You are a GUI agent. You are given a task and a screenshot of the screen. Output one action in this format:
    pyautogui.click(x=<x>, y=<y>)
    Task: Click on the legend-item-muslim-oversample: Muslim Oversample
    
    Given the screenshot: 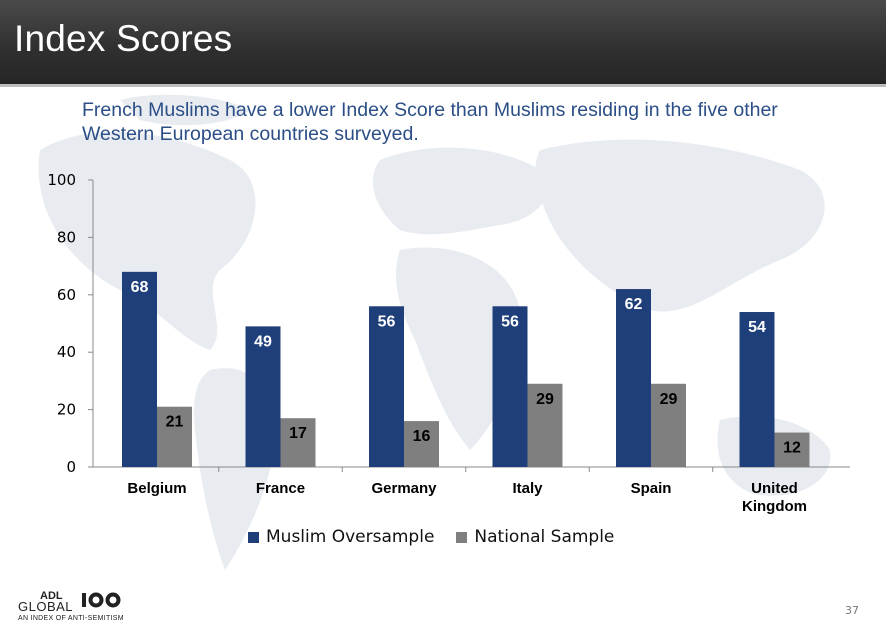 What is the action you would take?
    pyautogui.click(x=341, y=537)
    